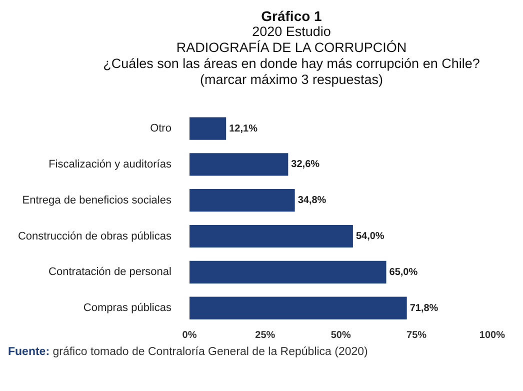 This screenshot has width=523, height=391. I want to click on chart-subtitle: 2020 Estudio RADIOGRAFÍA DE LA CORRUPCIÓN ¿Cuáles son las áreas en donde hay más corrupción en Chile? (marcar máximo 3 respuestas), so click(291, 56).